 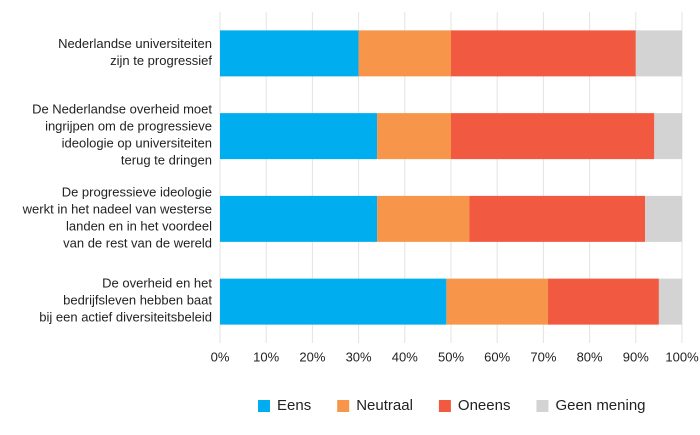 What do you see at coordinates (128, 126) in the screenshot?
I see `label-line: ingrijpen om de progressieve` at bounding box center [128, 126].